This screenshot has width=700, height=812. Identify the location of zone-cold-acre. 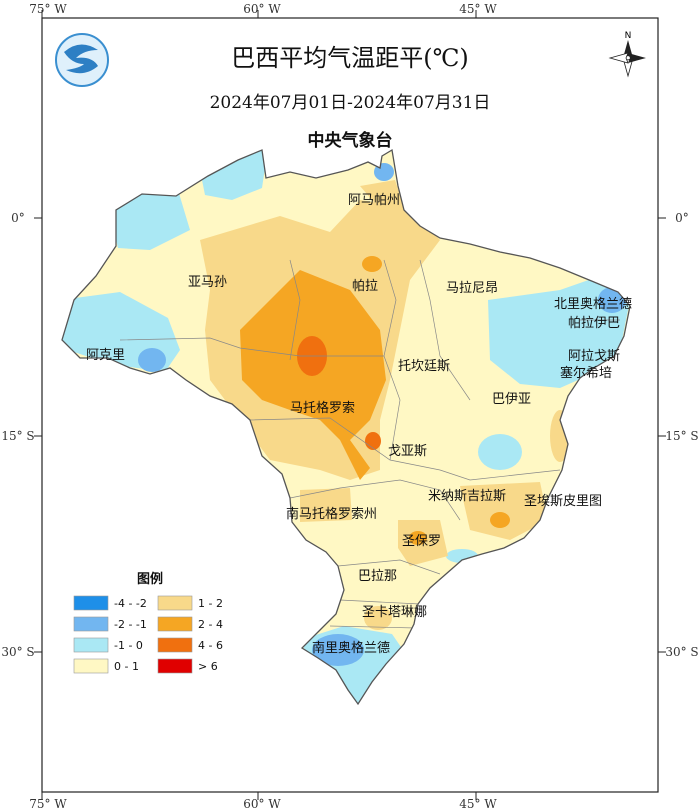
(152, 360).